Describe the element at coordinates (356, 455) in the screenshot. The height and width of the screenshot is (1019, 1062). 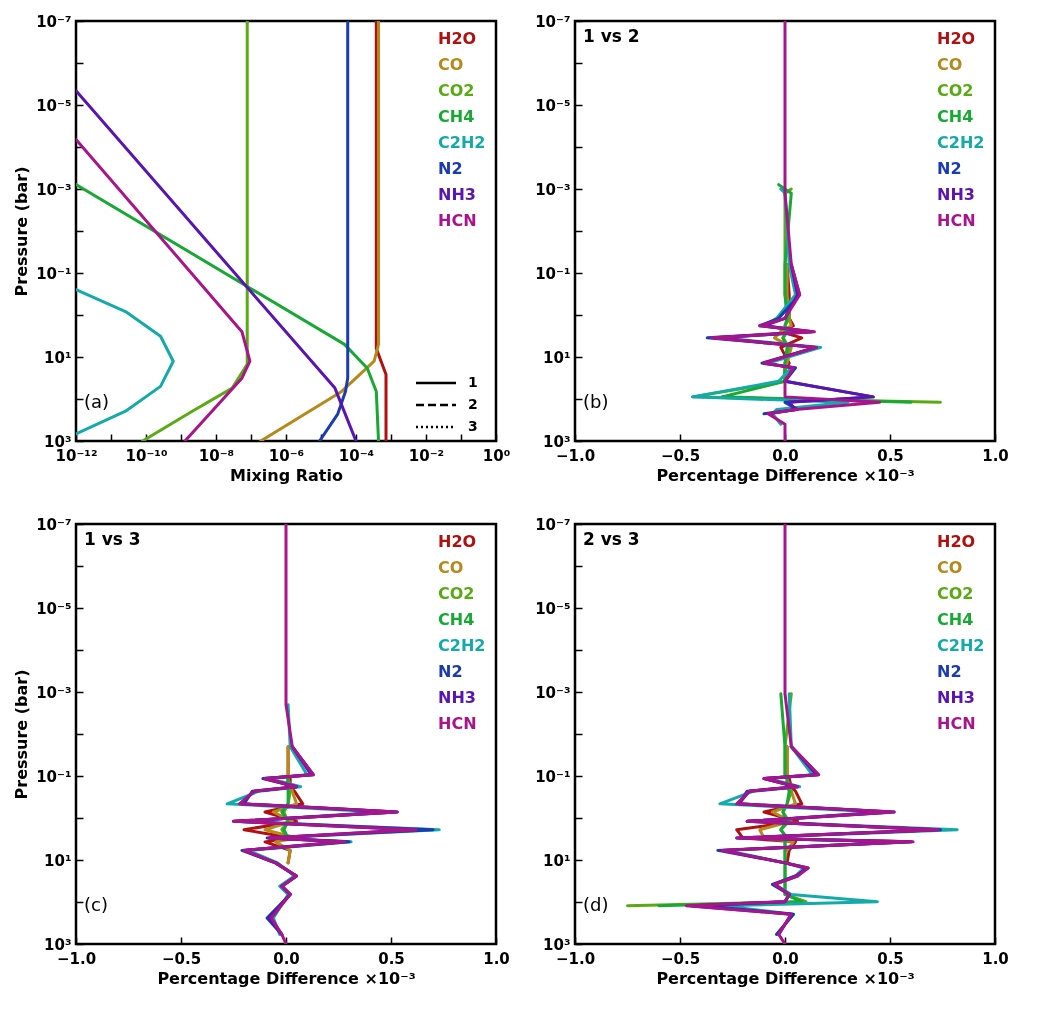
I see `x-tick-label: 10⁻⁴` at that location.